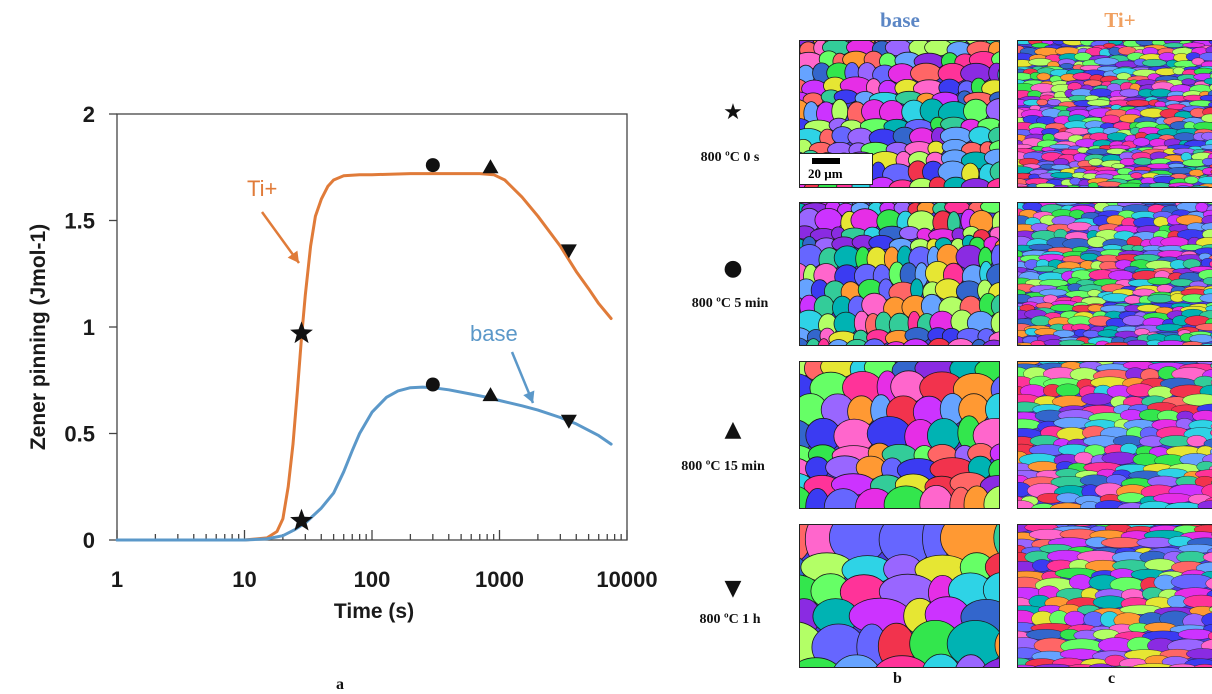  What do you see at coordinates (733, 588) in the screenshot?
I see `row-marker-triangle-down: ▼` at bounding box center [733, 588].